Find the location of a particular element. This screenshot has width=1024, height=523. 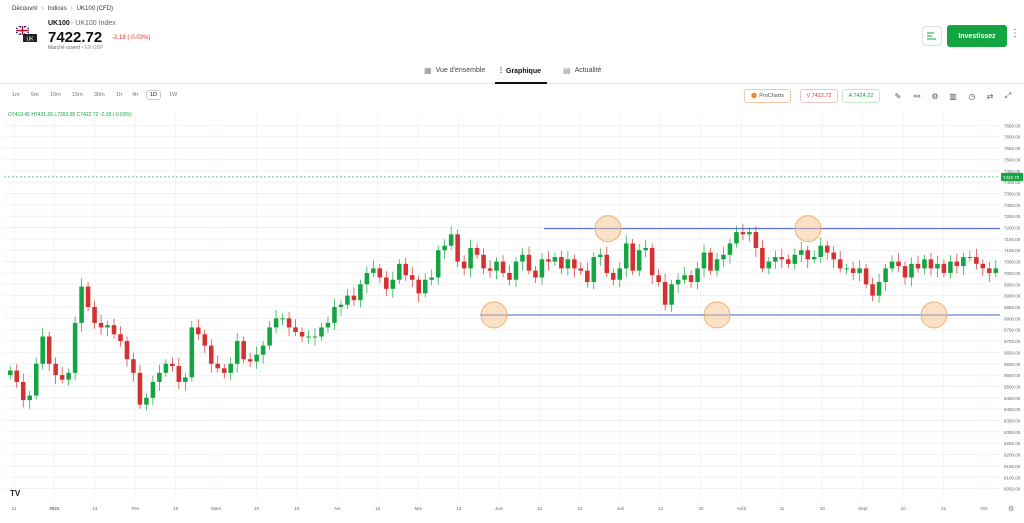

tab-overview: ▦ Vue d'ensemble is located at coordinates (454, 70).